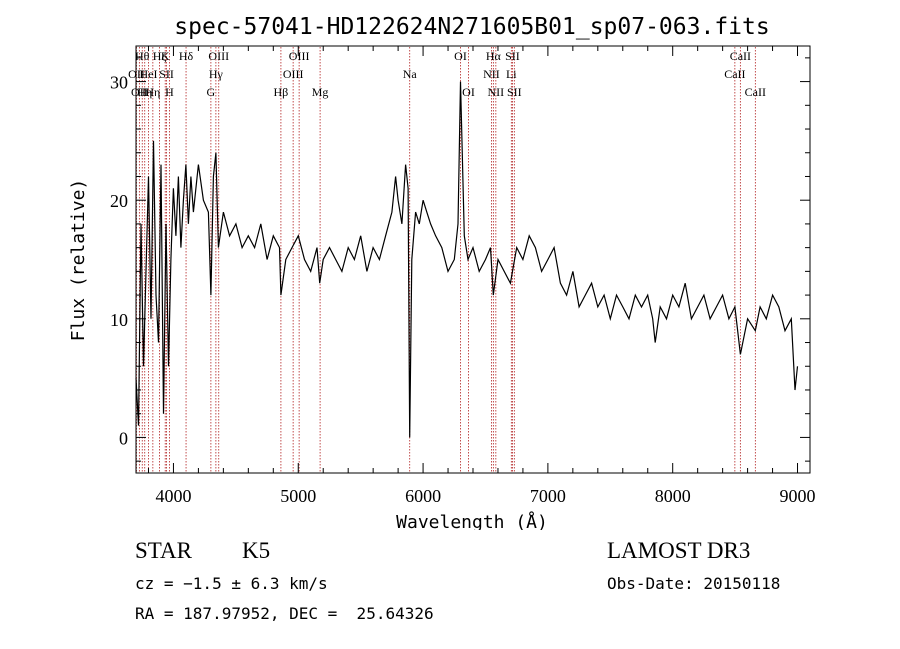 The width and height of the screenshot is (900, 649). What do you see at coordinates (511, 74) in the screenshot?
I see `line-label: Li` at bounding box center [511, 74].